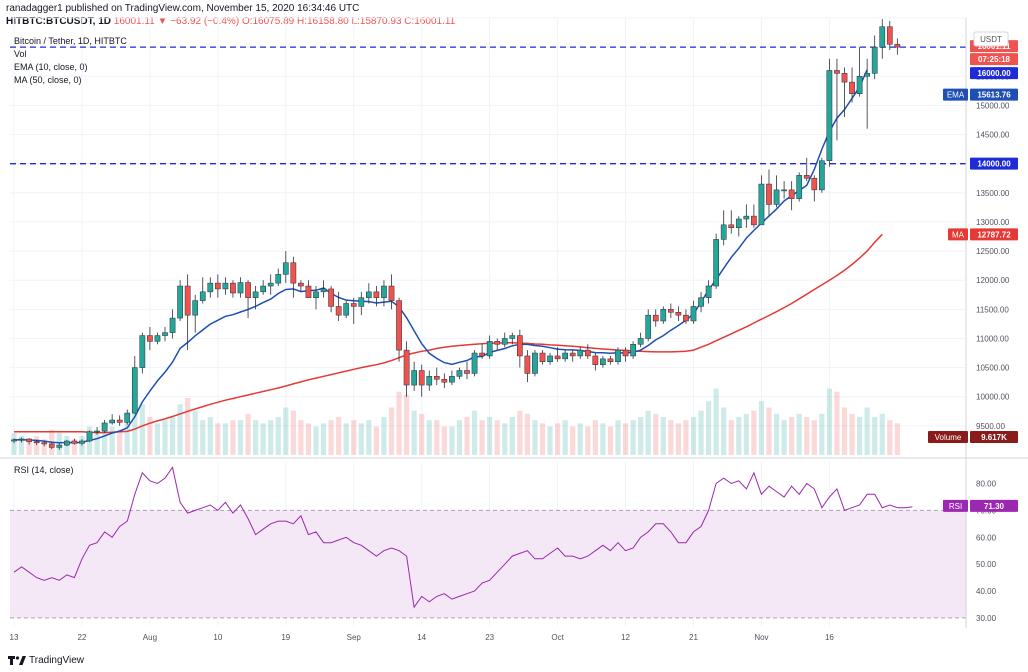 This screenshot has width=1028, height=672. I want to click on time-axis: 13 22 Aug 10 19 Sep 14 23 Oct 12 21 Nov 16, so click(422, 637).